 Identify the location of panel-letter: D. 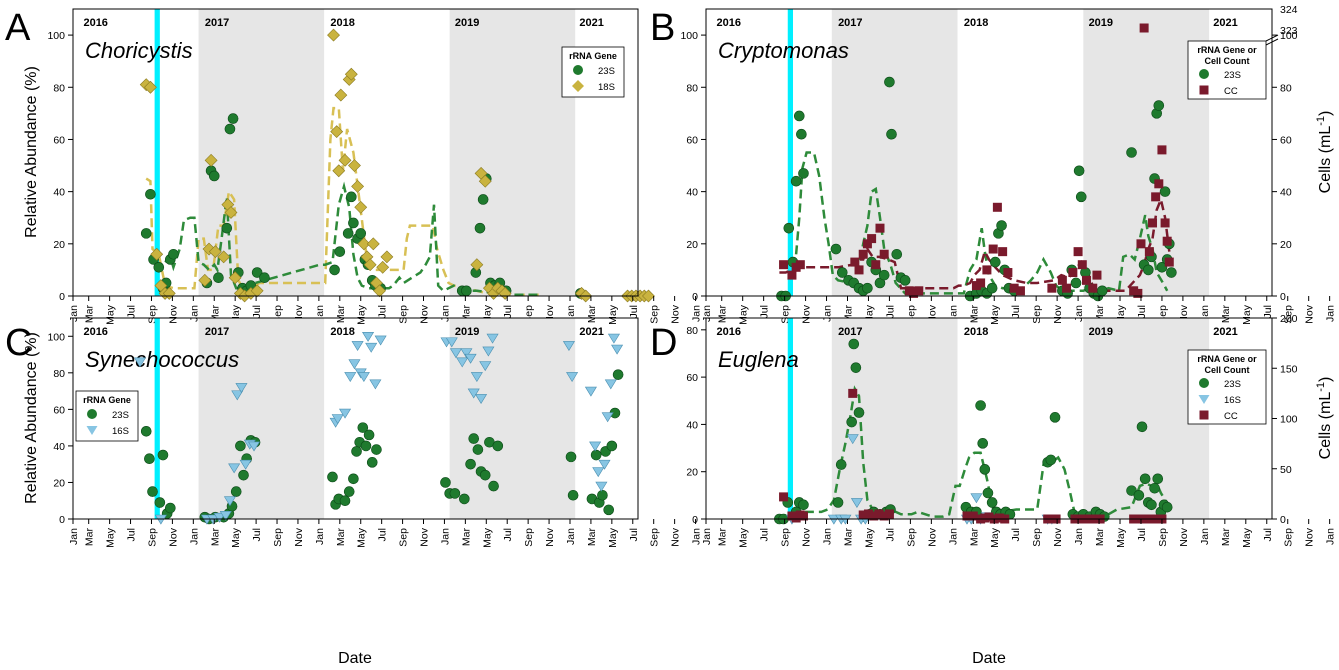
(663, 343).